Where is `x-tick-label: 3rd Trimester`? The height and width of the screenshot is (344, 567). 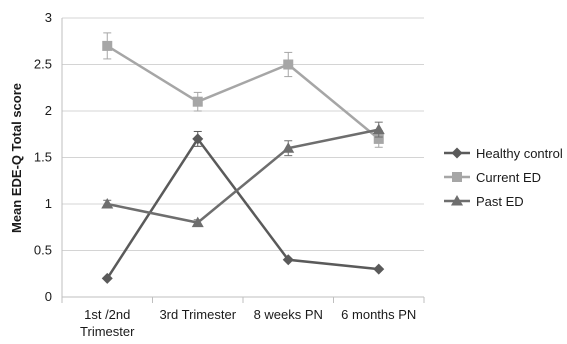 x-tick-label: 3rd Trimester is located at coordinates (197, 314).